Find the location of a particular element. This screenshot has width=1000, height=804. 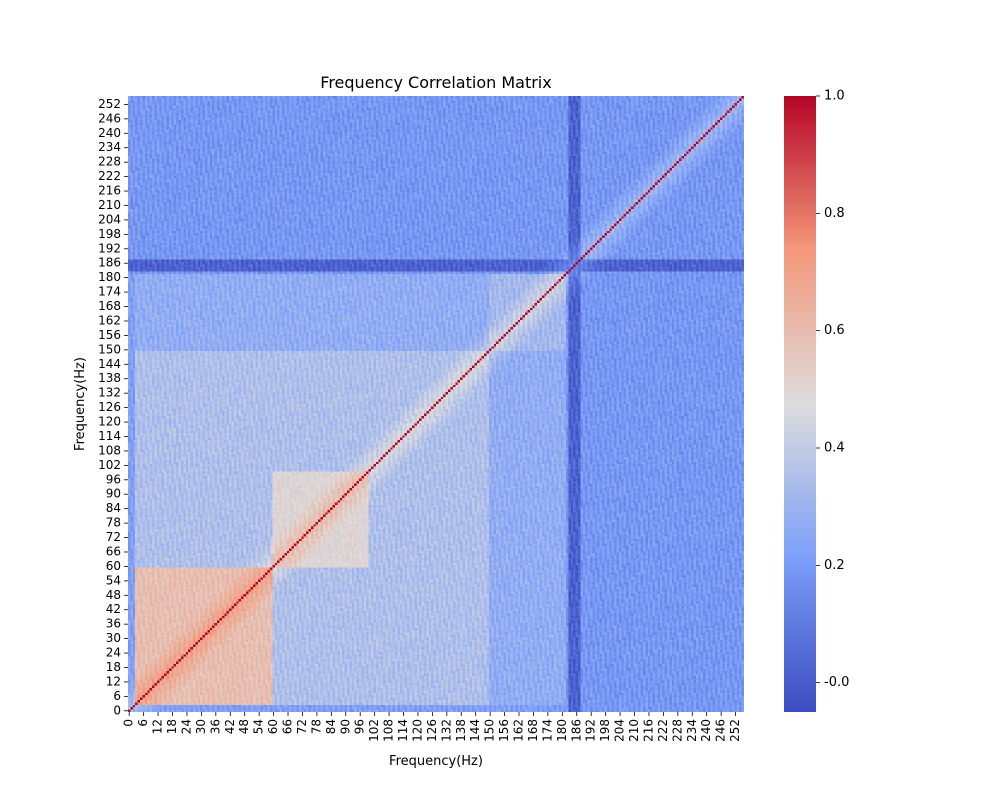

y-tick-label: 48 is located at coordinates (113, 595).